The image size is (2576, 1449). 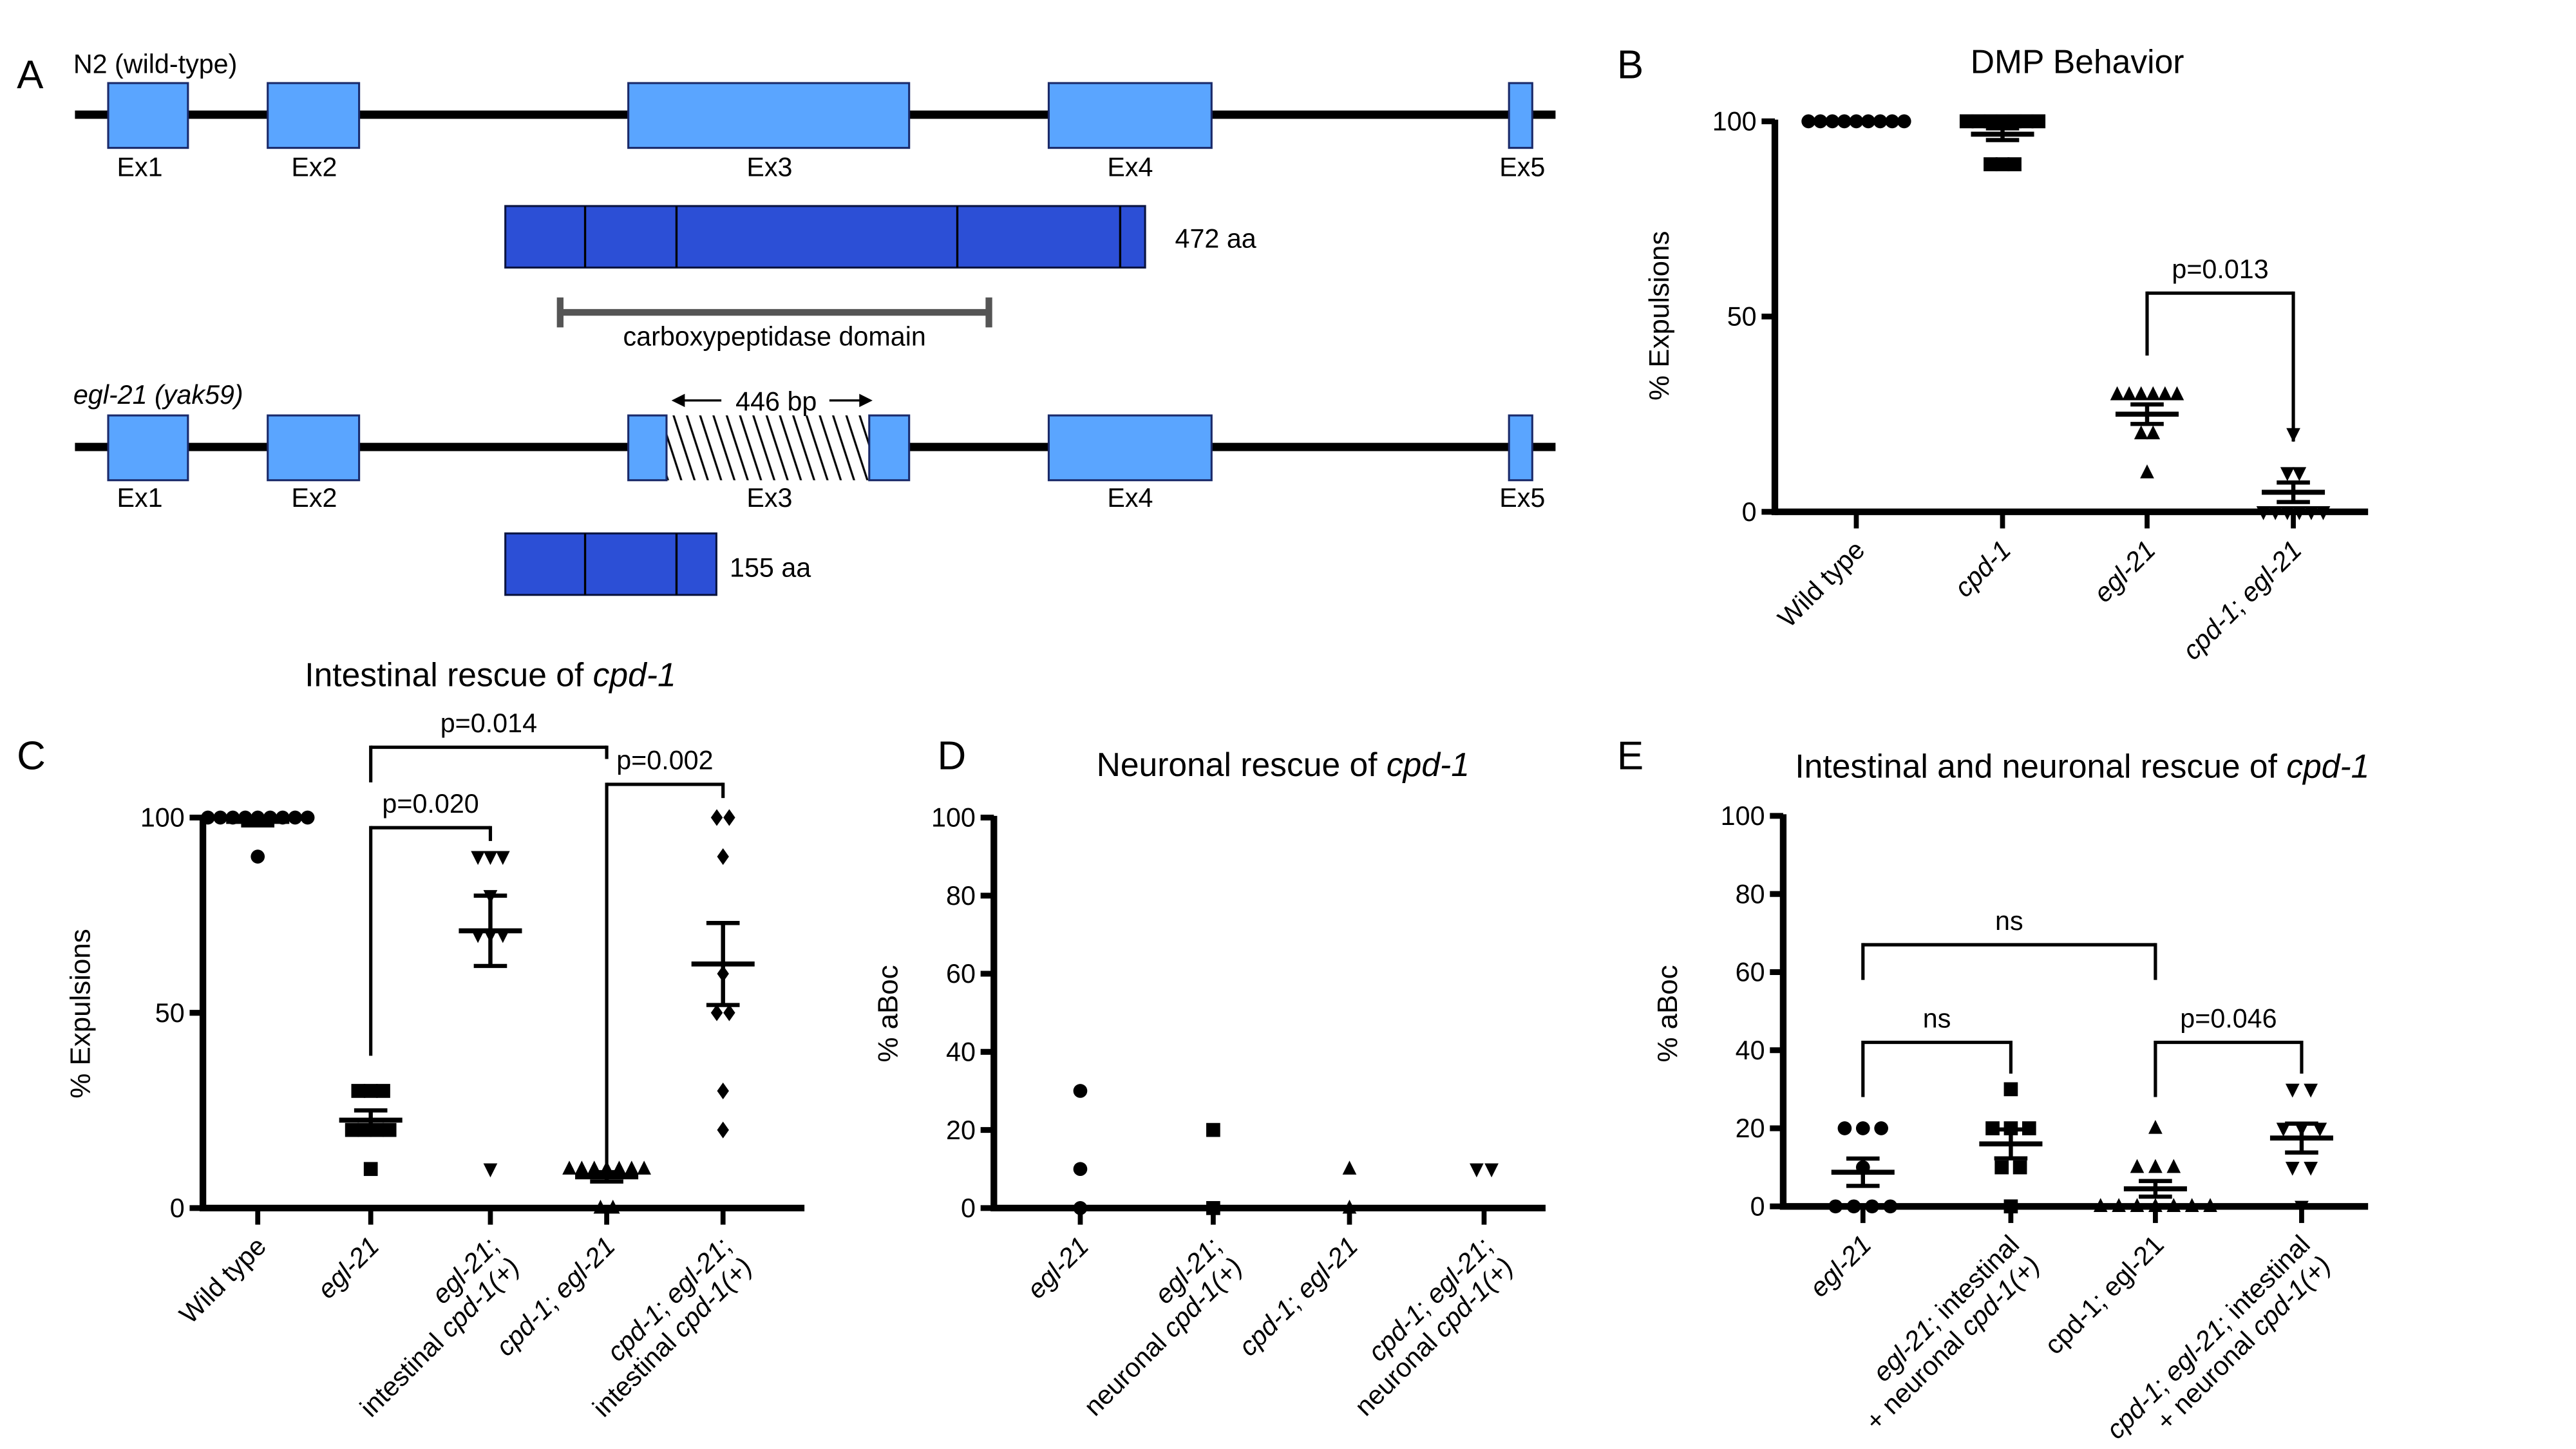 I want to click on panel-label-e: E, so click(x=1630, y=756).